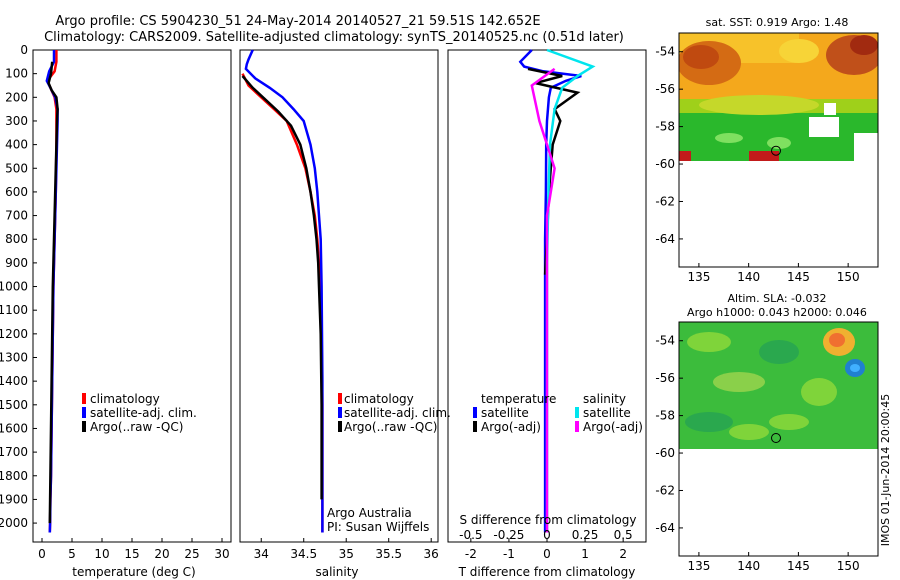 The image size is (900, 580). Describe the element at coordinates (577, 426) in the screenshot. I see `legend-swatch-sal-argo` at that location.